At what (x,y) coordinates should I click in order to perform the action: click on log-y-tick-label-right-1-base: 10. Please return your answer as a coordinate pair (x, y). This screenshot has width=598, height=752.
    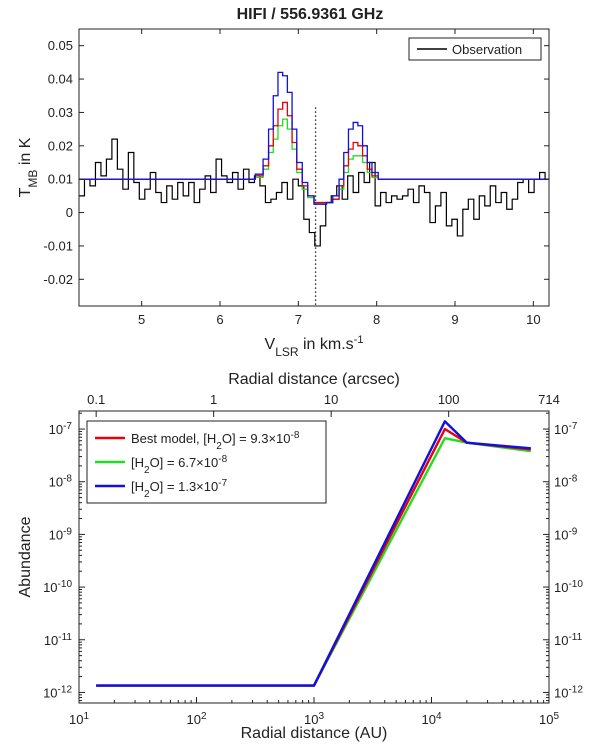
    Looking at the image, I should click on (561, 640).